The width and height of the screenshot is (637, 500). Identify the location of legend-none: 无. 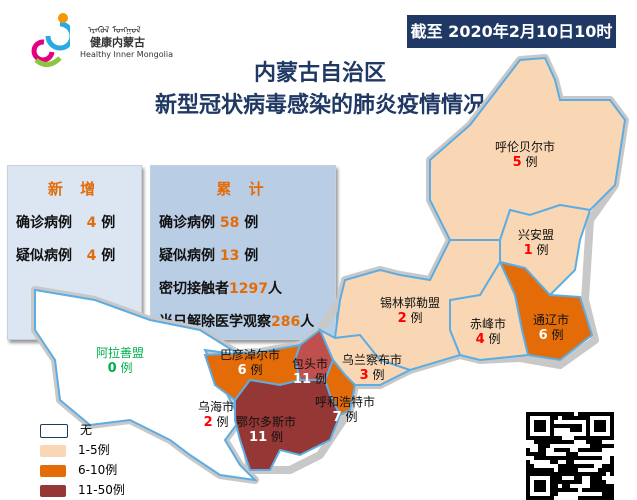
(66, 429).